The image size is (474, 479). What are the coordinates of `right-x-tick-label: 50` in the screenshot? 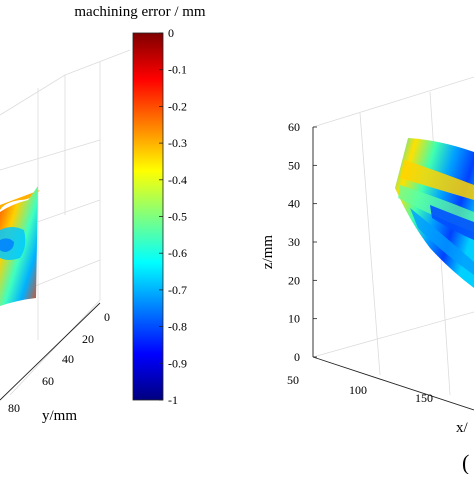 It's located at (293, 380).